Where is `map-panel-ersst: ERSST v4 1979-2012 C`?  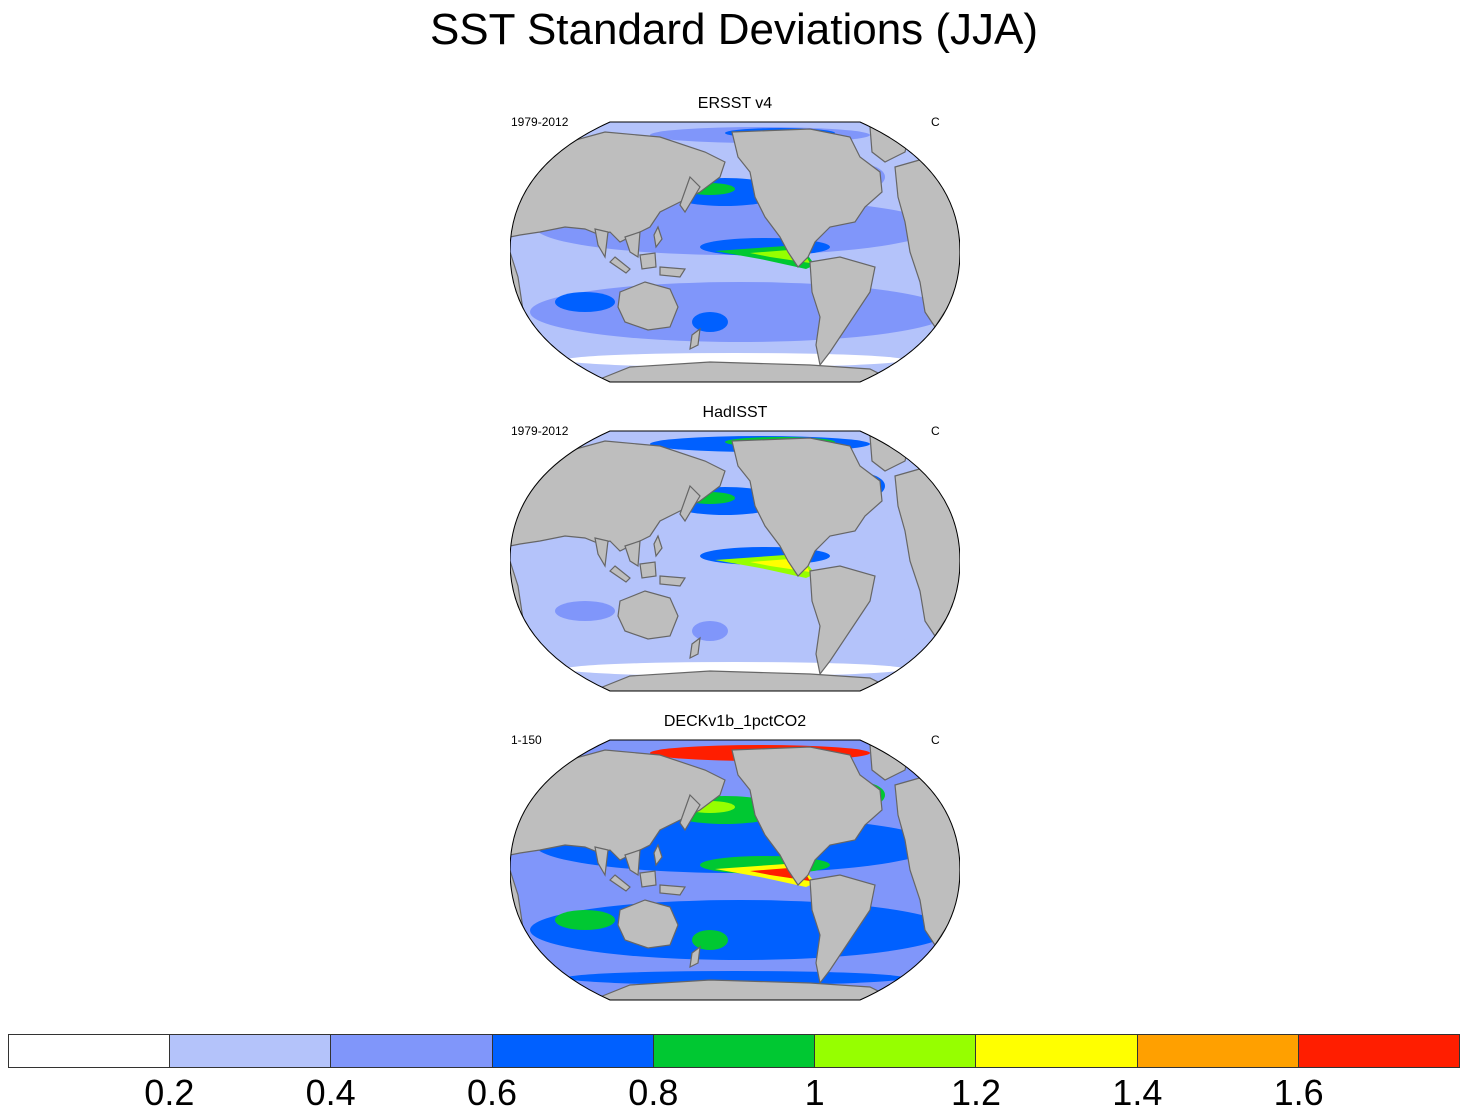 map-panel-ersst: ERSST v4 1979-2012 C is located at coordinates (735, 245).